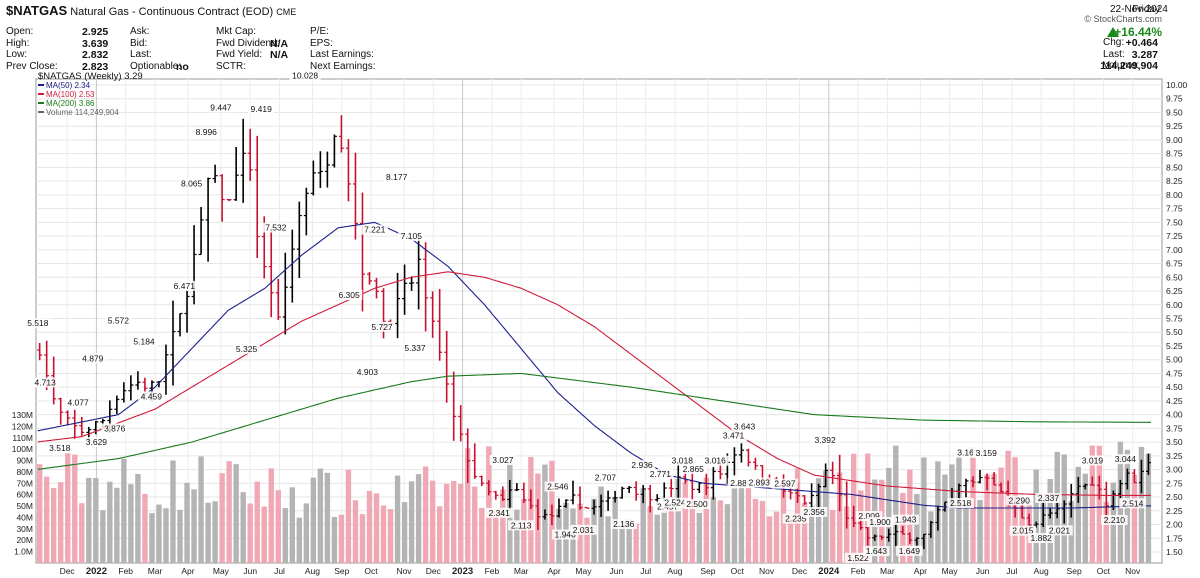 This screenshot has height=578, width=1200. Describe the element at coordinates (1123, 19) in the screenshot. I see `copyright: © StockCharts.com` at that location.